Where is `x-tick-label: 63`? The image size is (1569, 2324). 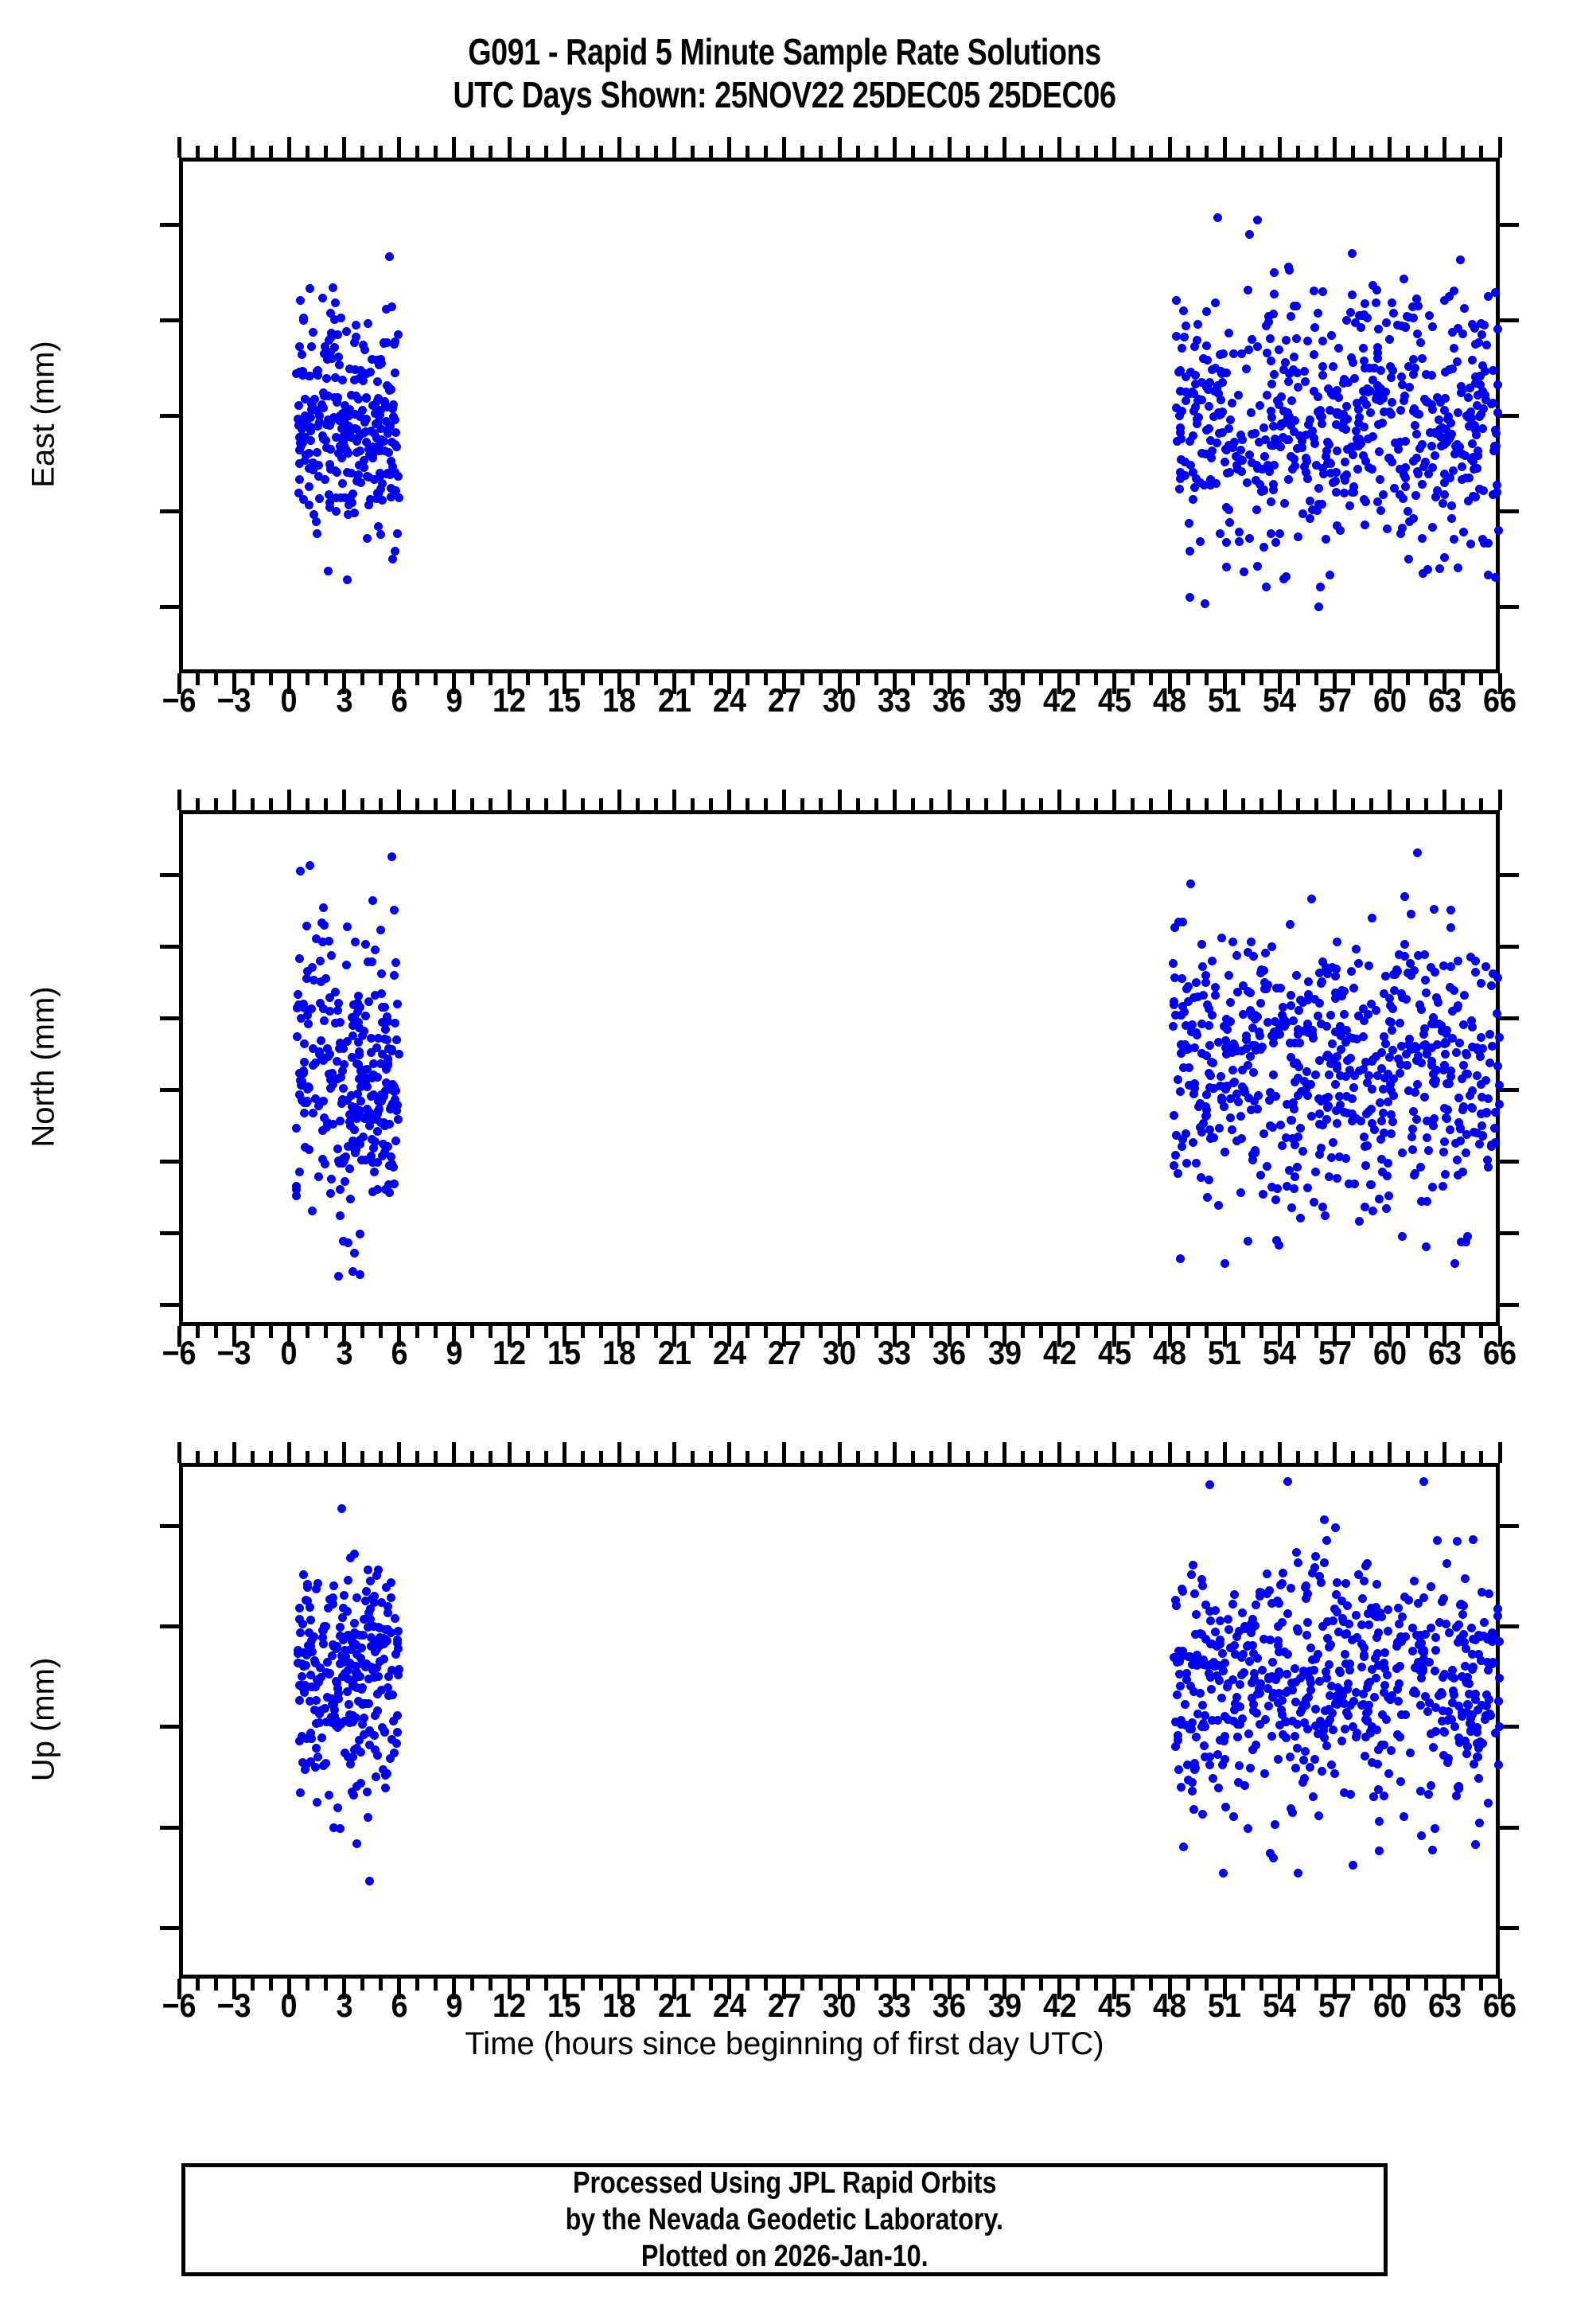 x-tick-label: 63 is located at coordinates (1444, 1352).